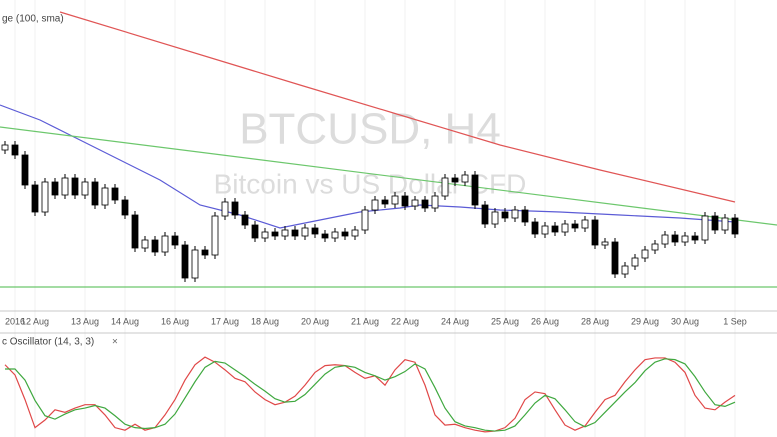 The image size is (777, 437). Describe the element at coordinates (115, 342) in the screenshot. I see `close-icon: ×` at that location.